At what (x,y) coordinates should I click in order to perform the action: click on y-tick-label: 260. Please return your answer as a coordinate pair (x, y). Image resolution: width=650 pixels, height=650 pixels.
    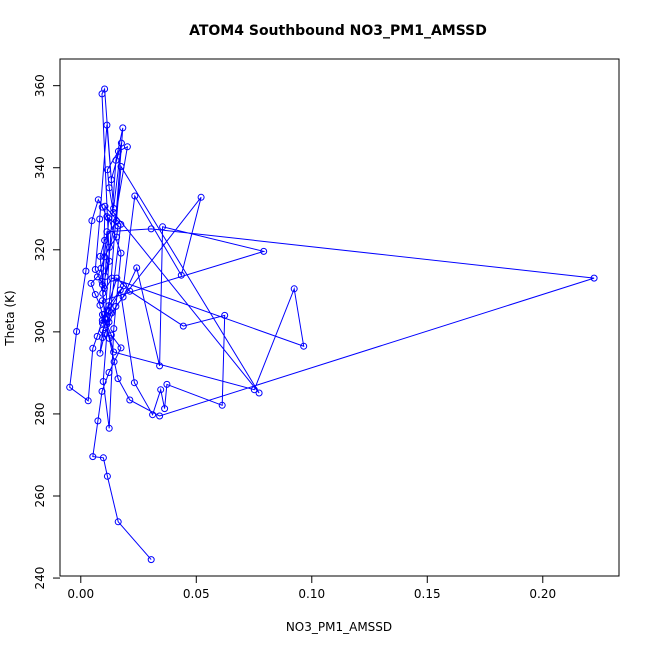
    Looking at the image, I should click on (40, 496).